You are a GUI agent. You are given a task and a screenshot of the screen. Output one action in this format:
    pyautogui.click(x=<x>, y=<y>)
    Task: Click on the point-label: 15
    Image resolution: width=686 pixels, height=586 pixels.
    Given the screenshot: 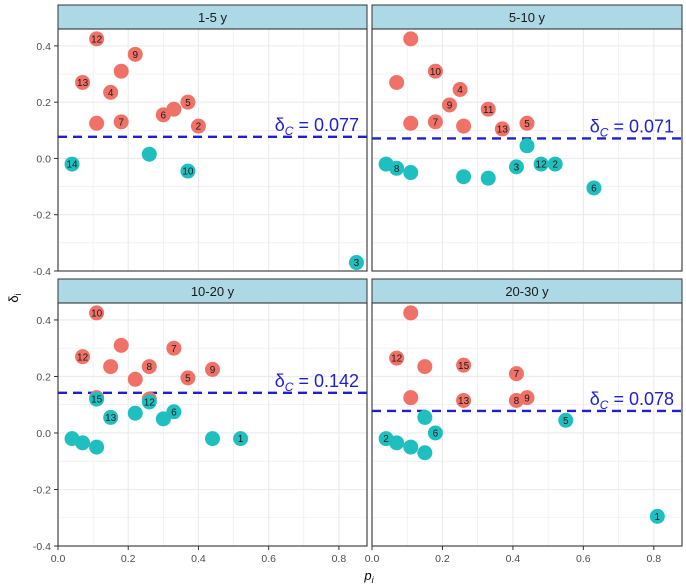 What is the action you would take?
    pyautogui.click(x=97, y=400)
    